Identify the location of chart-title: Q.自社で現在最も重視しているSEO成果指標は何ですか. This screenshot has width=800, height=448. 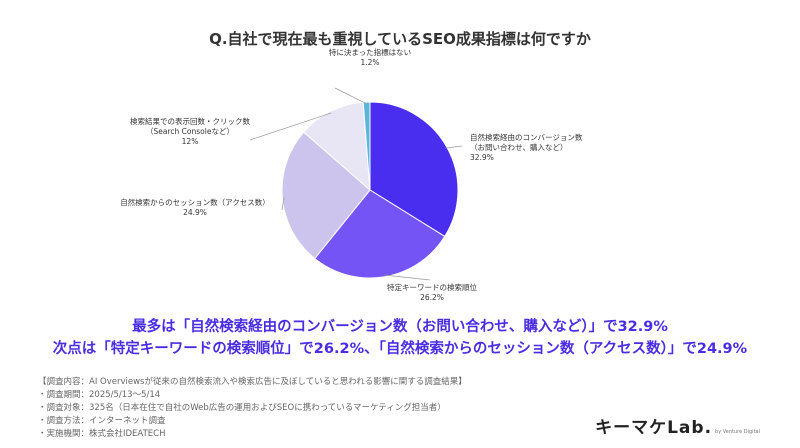
(400, 39).